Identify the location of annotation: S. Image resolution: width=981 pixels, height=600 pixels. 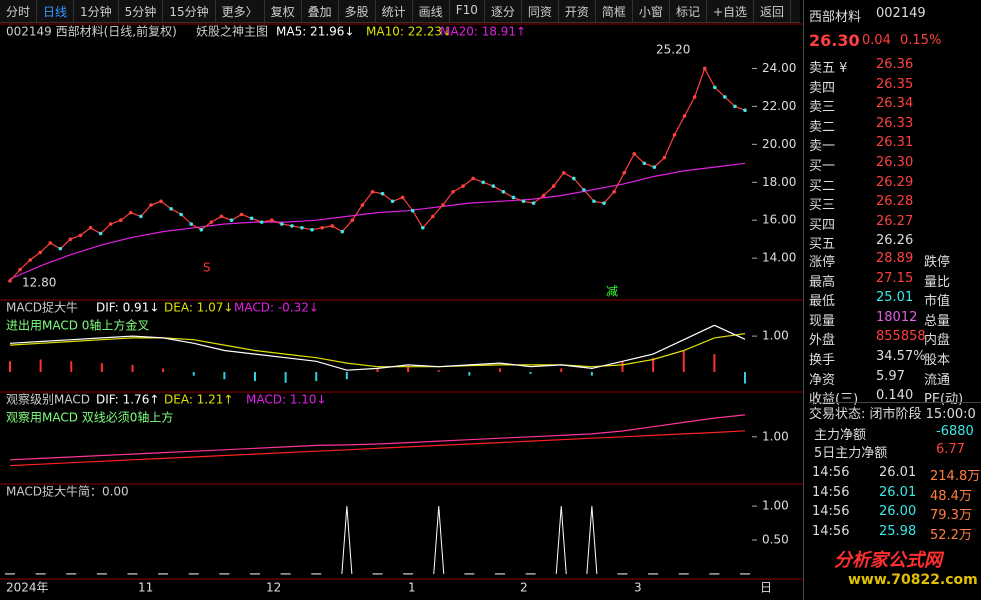
(207, 268).